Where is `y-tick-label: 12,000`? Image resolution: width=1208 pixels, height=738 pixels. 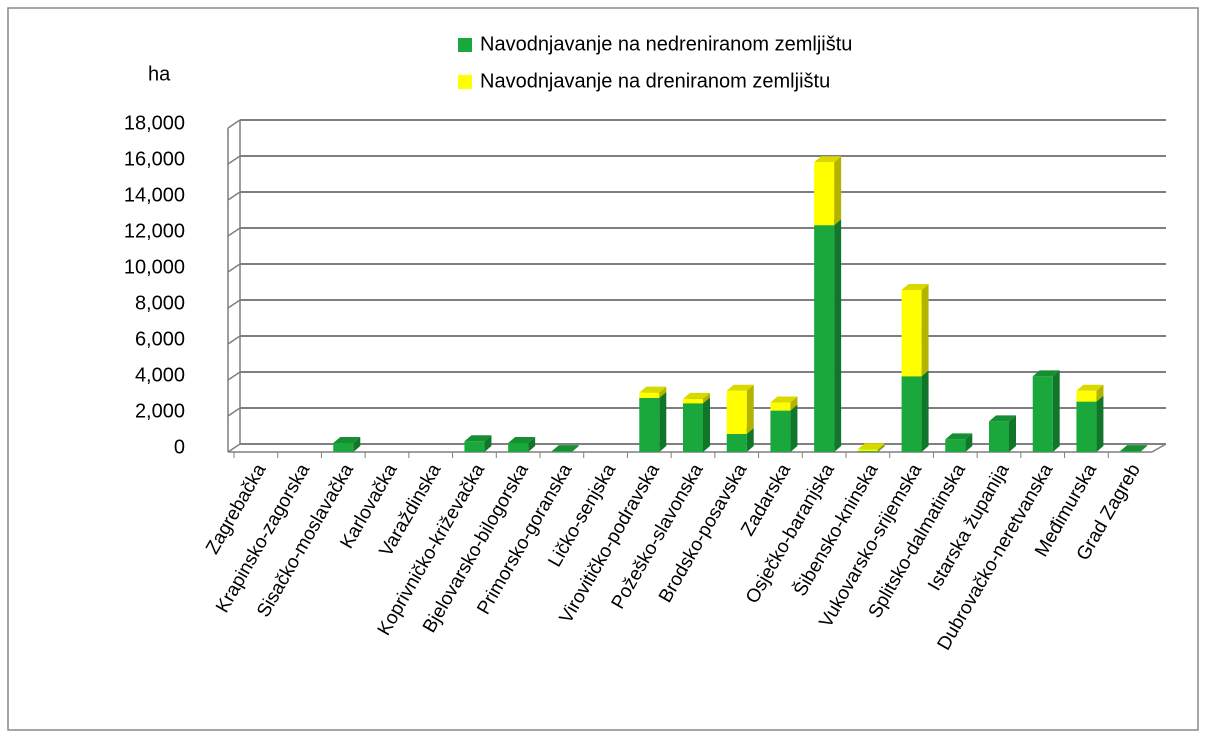 y-tick-label: 12,000 is located at coordinates (154, 231).